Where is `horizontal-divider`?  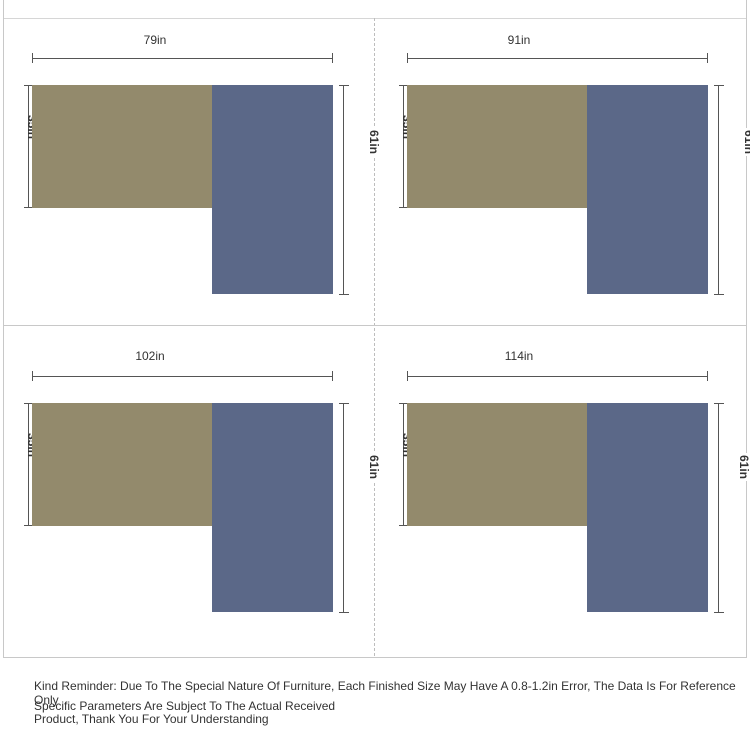 horizontal-divider is located at coordinates (375, 325).